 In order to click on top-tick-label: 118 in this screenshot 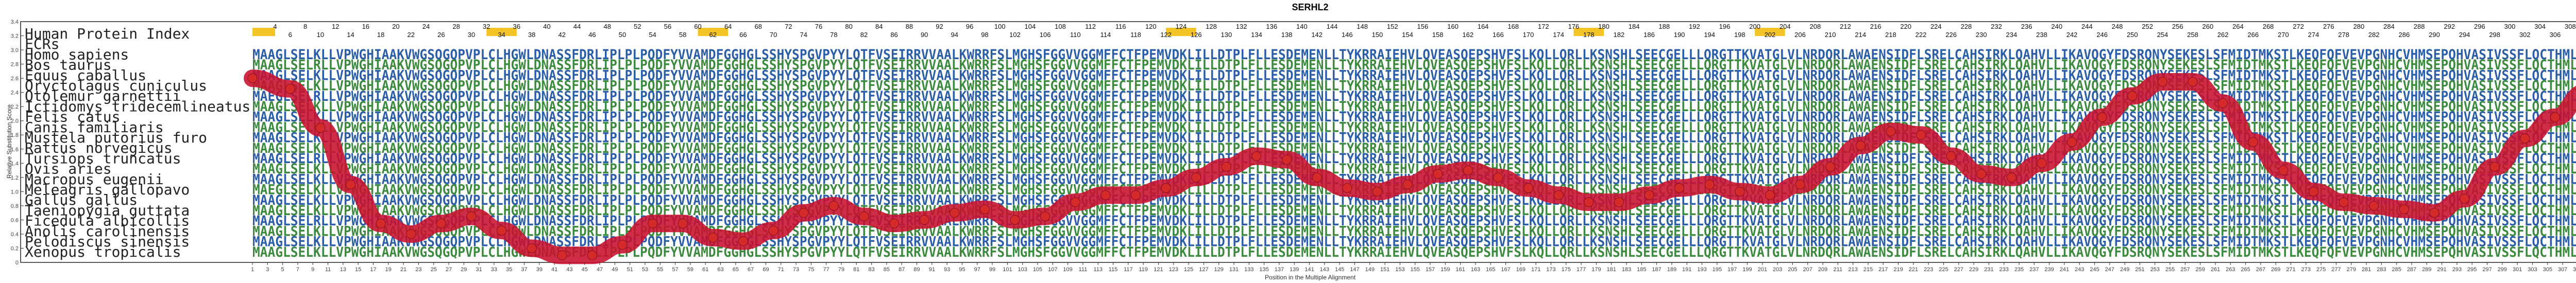, I will do `click(1135, 35)`.